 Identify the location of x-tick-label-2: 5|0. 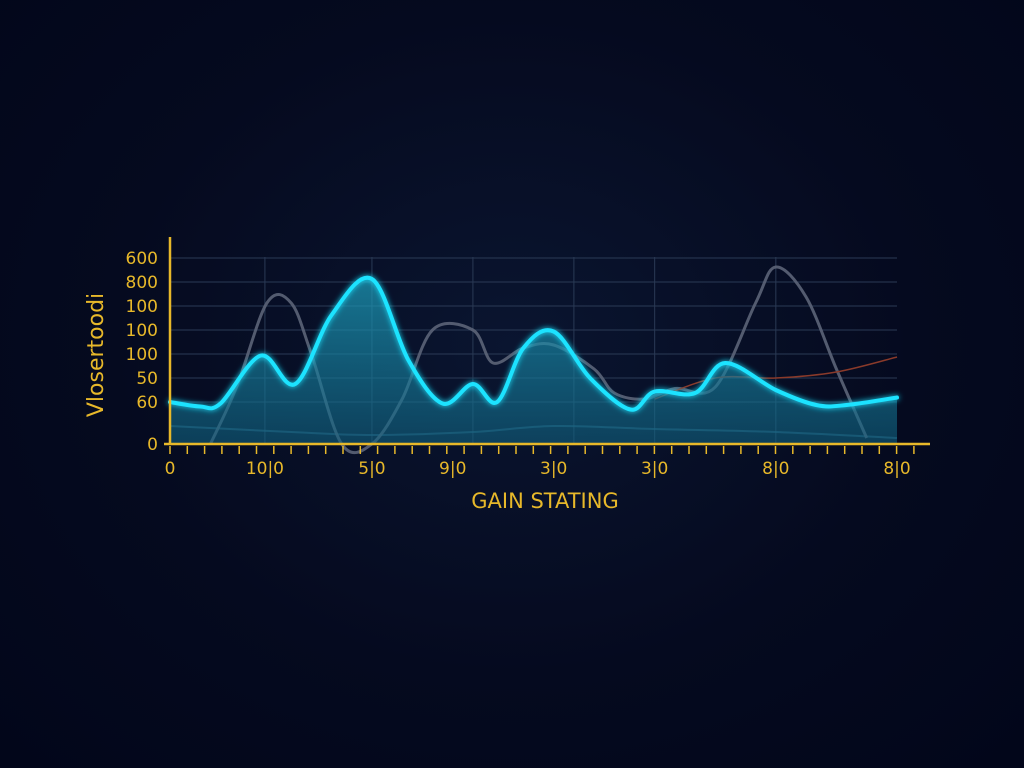
(371, 469).